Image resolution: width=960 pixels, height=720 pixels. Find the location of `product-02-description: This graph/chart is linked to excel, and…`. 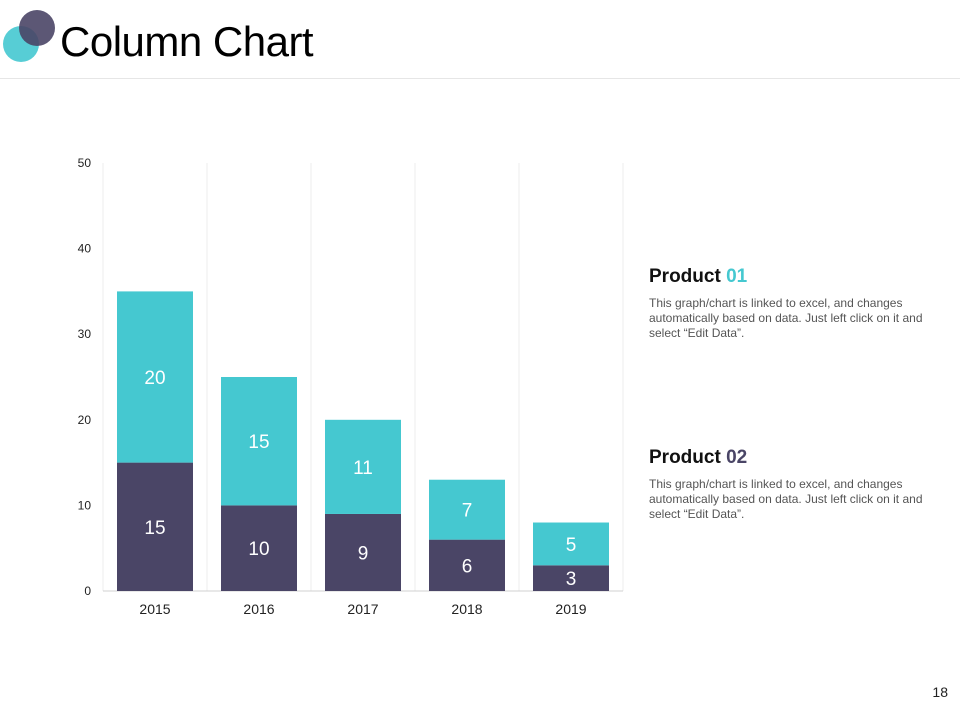

product-02-description: This graph/chart is linked to excel, and… is located at coordinates (786, 499).